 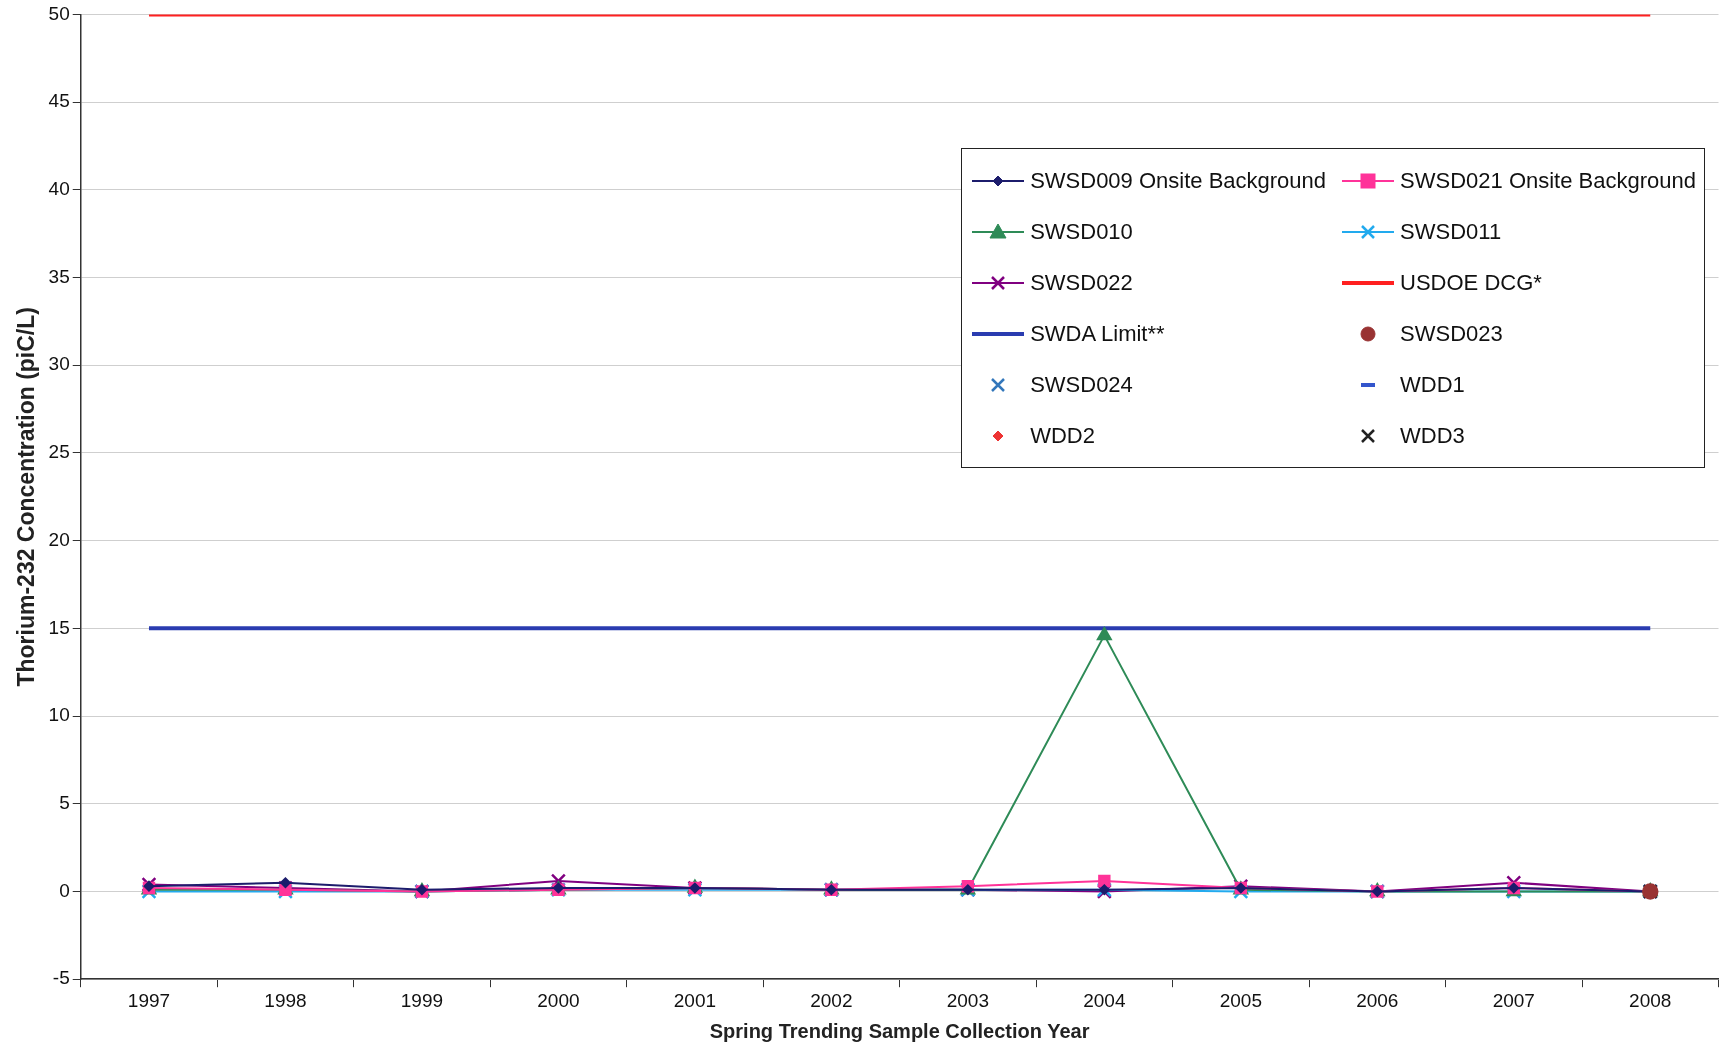 What do you see at coordinates (149, 1000) in the screenshot?
I see `x-tick-label: 1997` at bounding box center [149, 1000].